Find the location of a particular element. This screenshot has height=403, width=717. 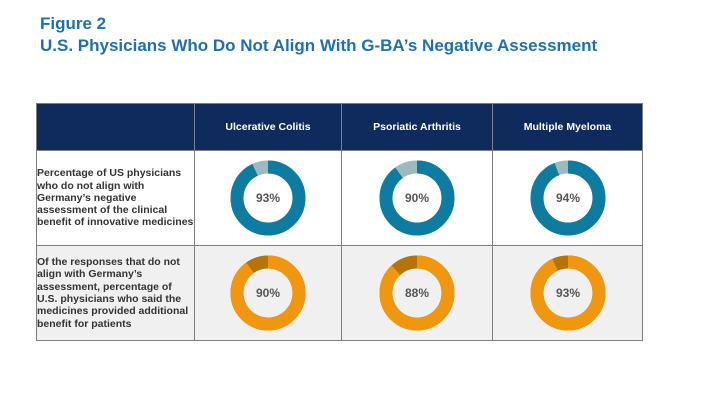

column-header-ulcerative-colitis: Ulcerative Colitis is located at coordinates (268, 127).